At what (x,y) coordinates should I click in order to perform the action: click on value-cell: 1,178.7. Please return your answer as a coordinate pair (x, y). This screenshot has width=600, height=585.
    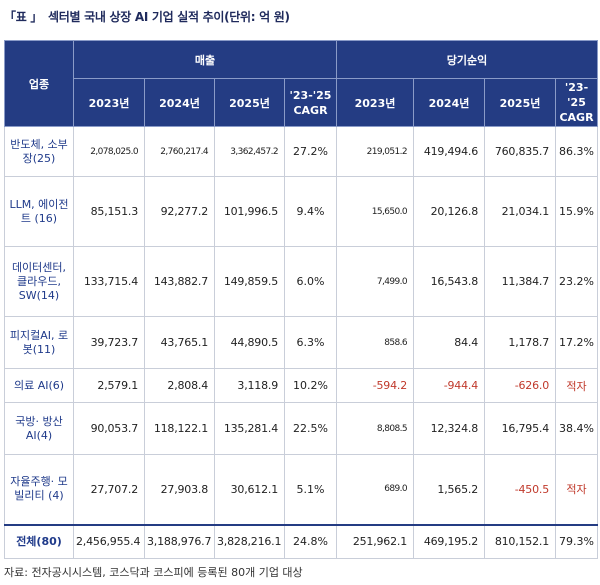
    Looking at the image, I should click on (520, 342).